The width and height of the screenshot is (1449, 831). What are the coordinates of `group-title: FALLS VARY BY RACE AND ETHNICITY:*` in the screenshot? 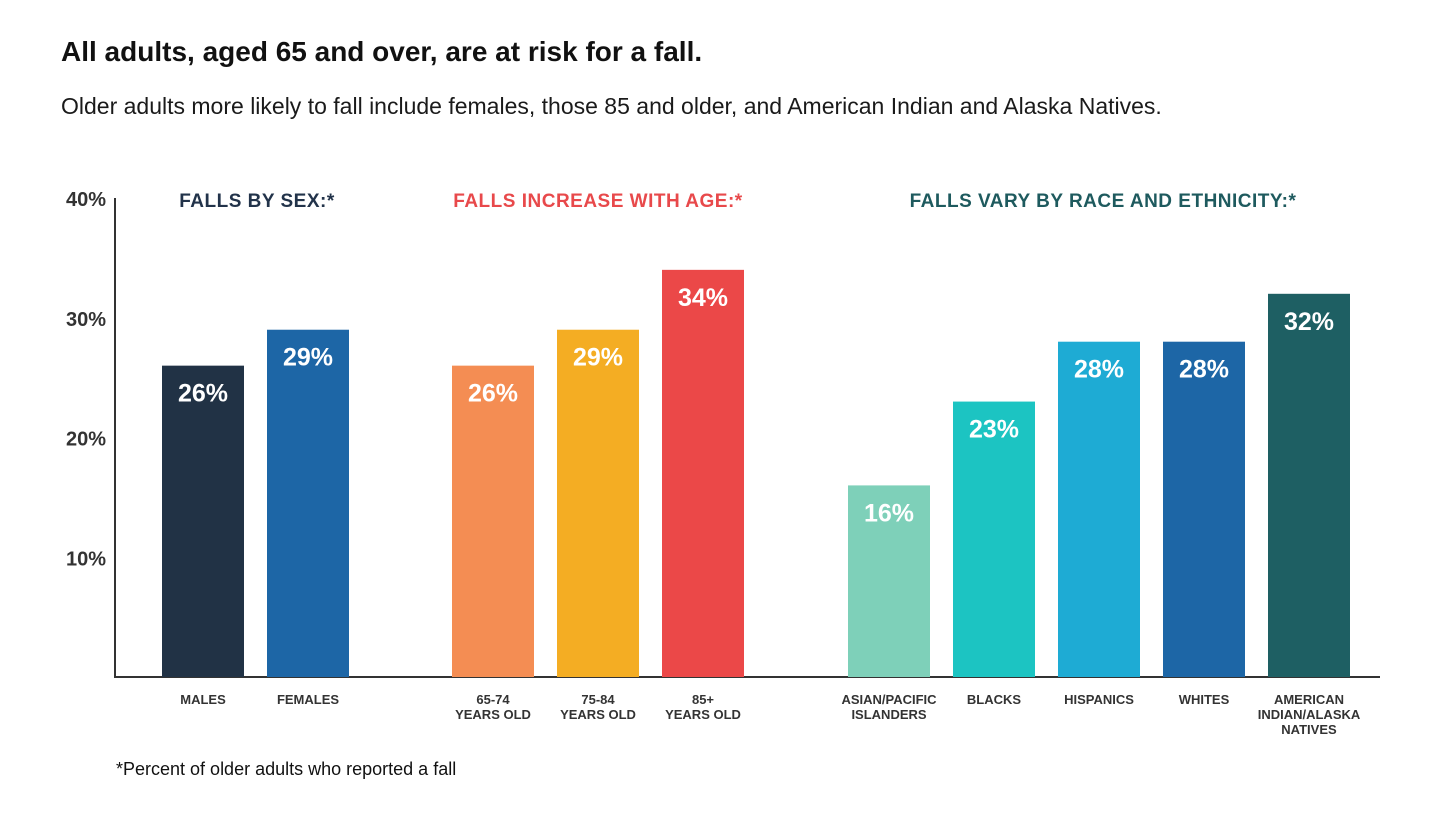 It's located at (1103, 201).